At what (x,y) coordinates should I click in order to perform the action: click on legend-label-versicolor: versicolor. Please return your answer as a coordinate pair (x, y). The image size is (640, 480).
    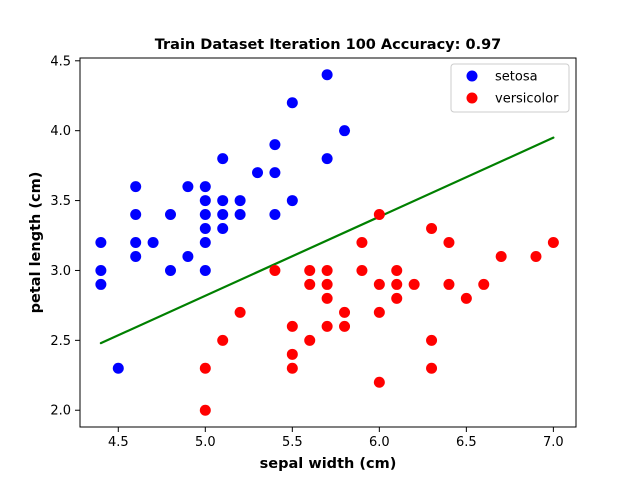
    Looking at the image, I should click on (527, 99).